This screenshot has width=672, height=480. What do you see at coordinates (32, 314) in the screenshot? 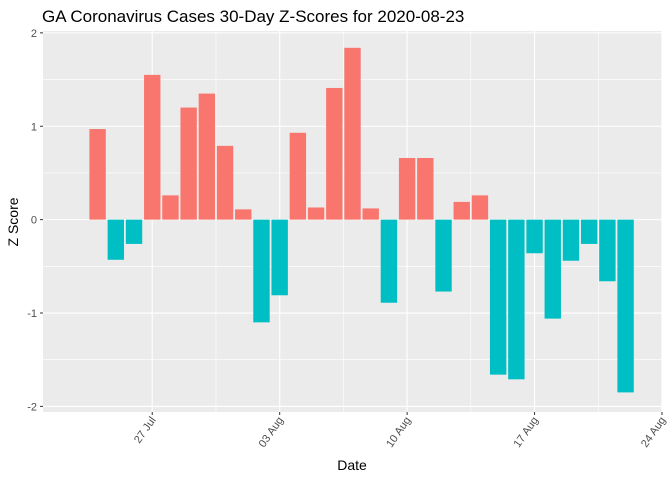
I see `y-tick-label: -1` at bounding box center [32, 314].